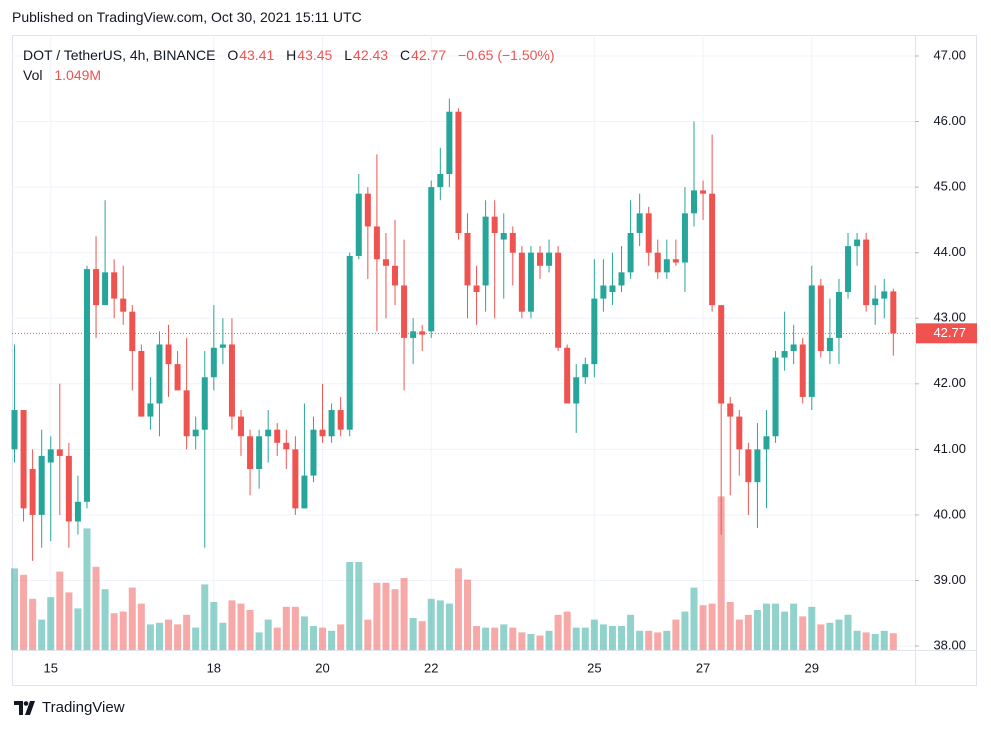 Image resolution: width=991 pixels, height=730 pixels. What do you see at coordinates (949, 186) in the screenshot?
I see `y-tick-label: 45.00` at bounding box center [949, 186].